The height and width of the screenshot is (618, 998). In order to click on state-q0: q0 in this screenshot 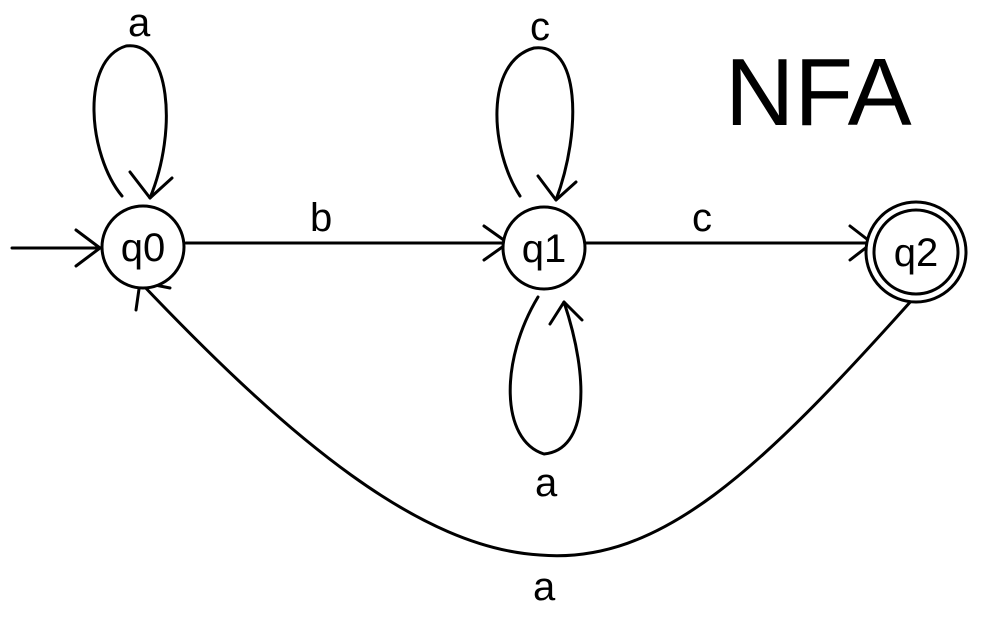, I will do `click(143, 247)`.